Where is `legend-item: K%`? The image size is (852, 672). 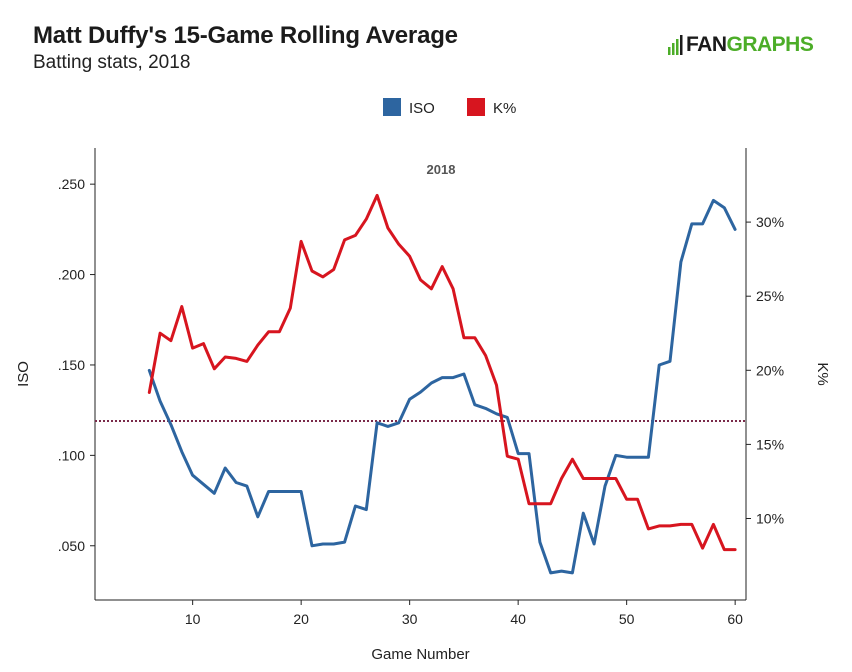 legend-item: K% is located at coordinates (491, 107).